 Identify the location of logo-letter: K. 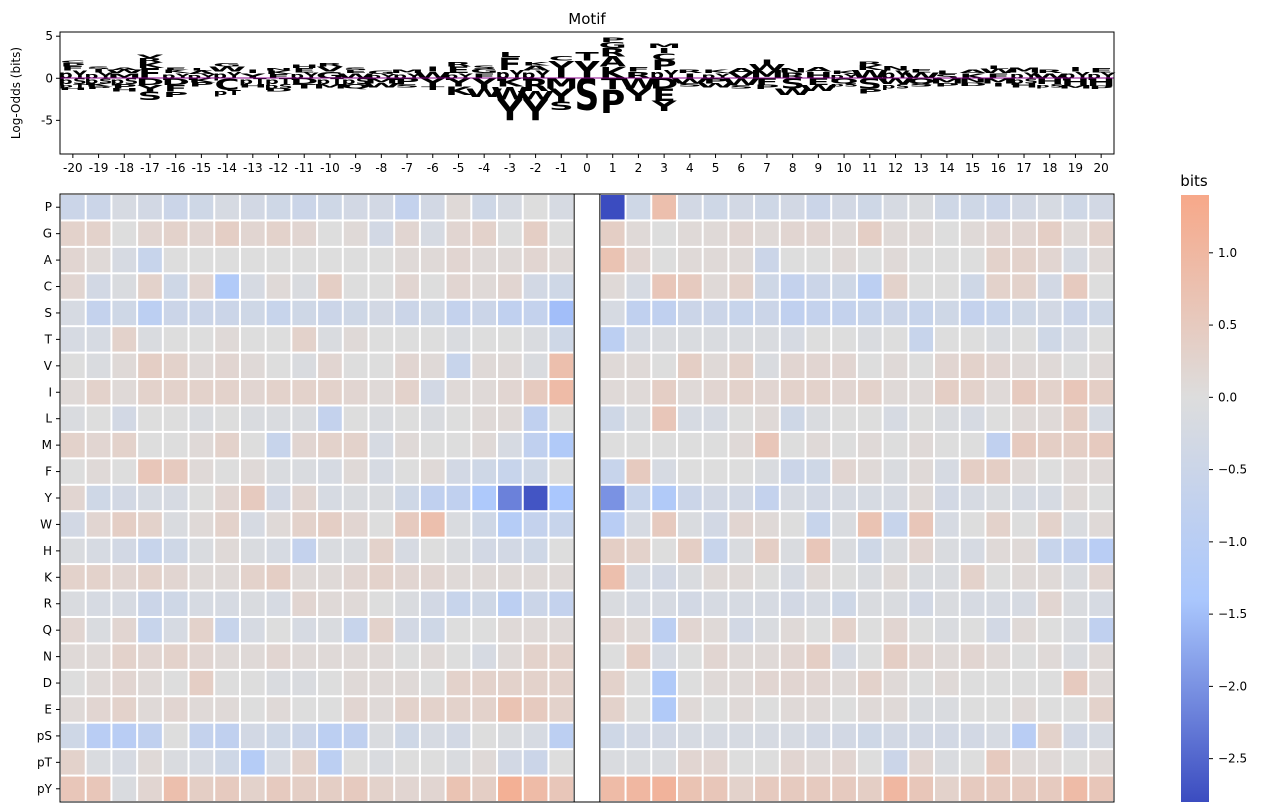
(536, 63).